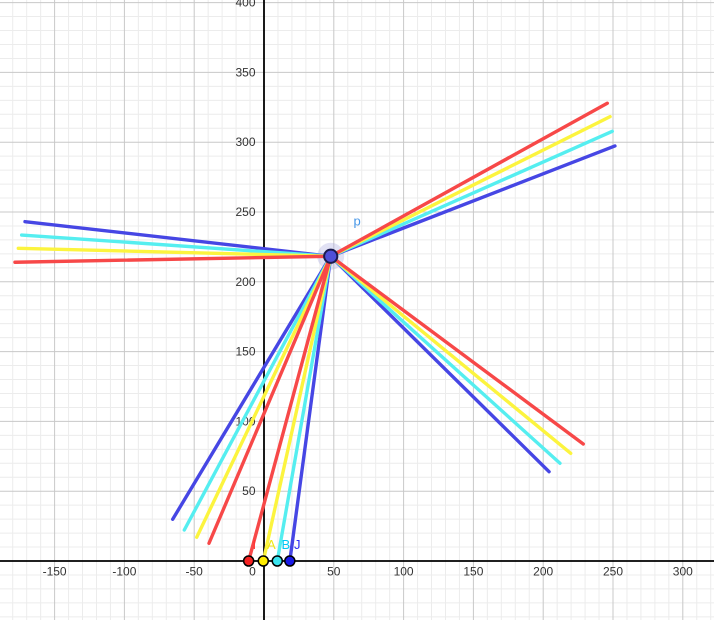 This screenshot has height=620, width=714. I want to click on segment-yellow-up-right, so click(470, 186).